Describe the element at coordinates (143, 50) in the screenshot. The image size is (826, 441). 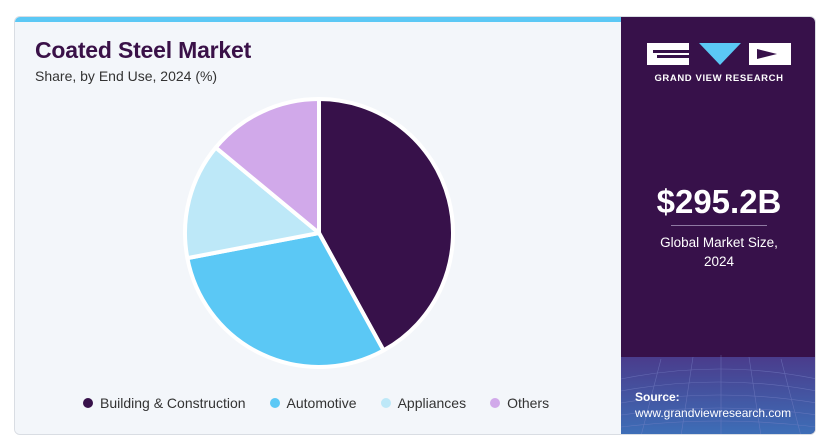
I see `chart-title: Coated Steel Market` at that location.